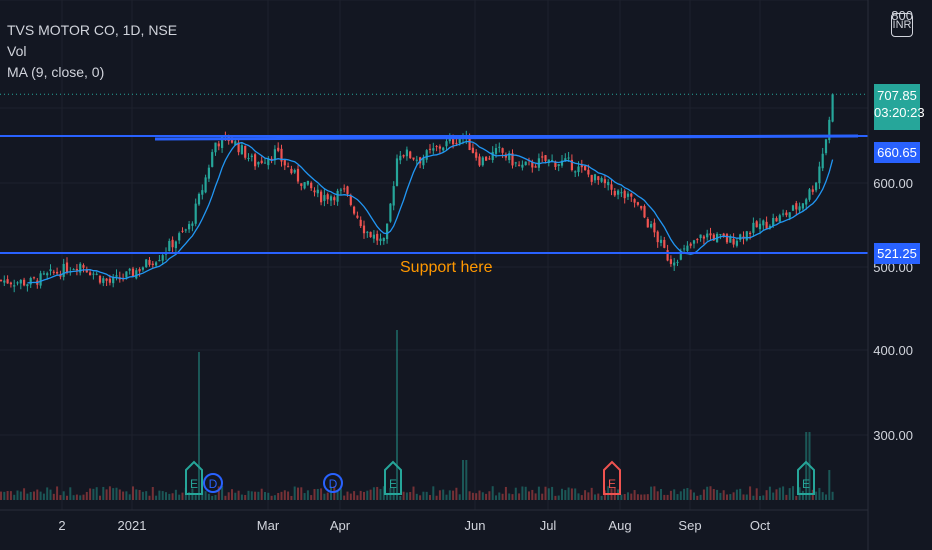 This screenshot has height=550, width=932. I want to click on ma-indicator-label: MA (9, close, 0), so click(56, 72).